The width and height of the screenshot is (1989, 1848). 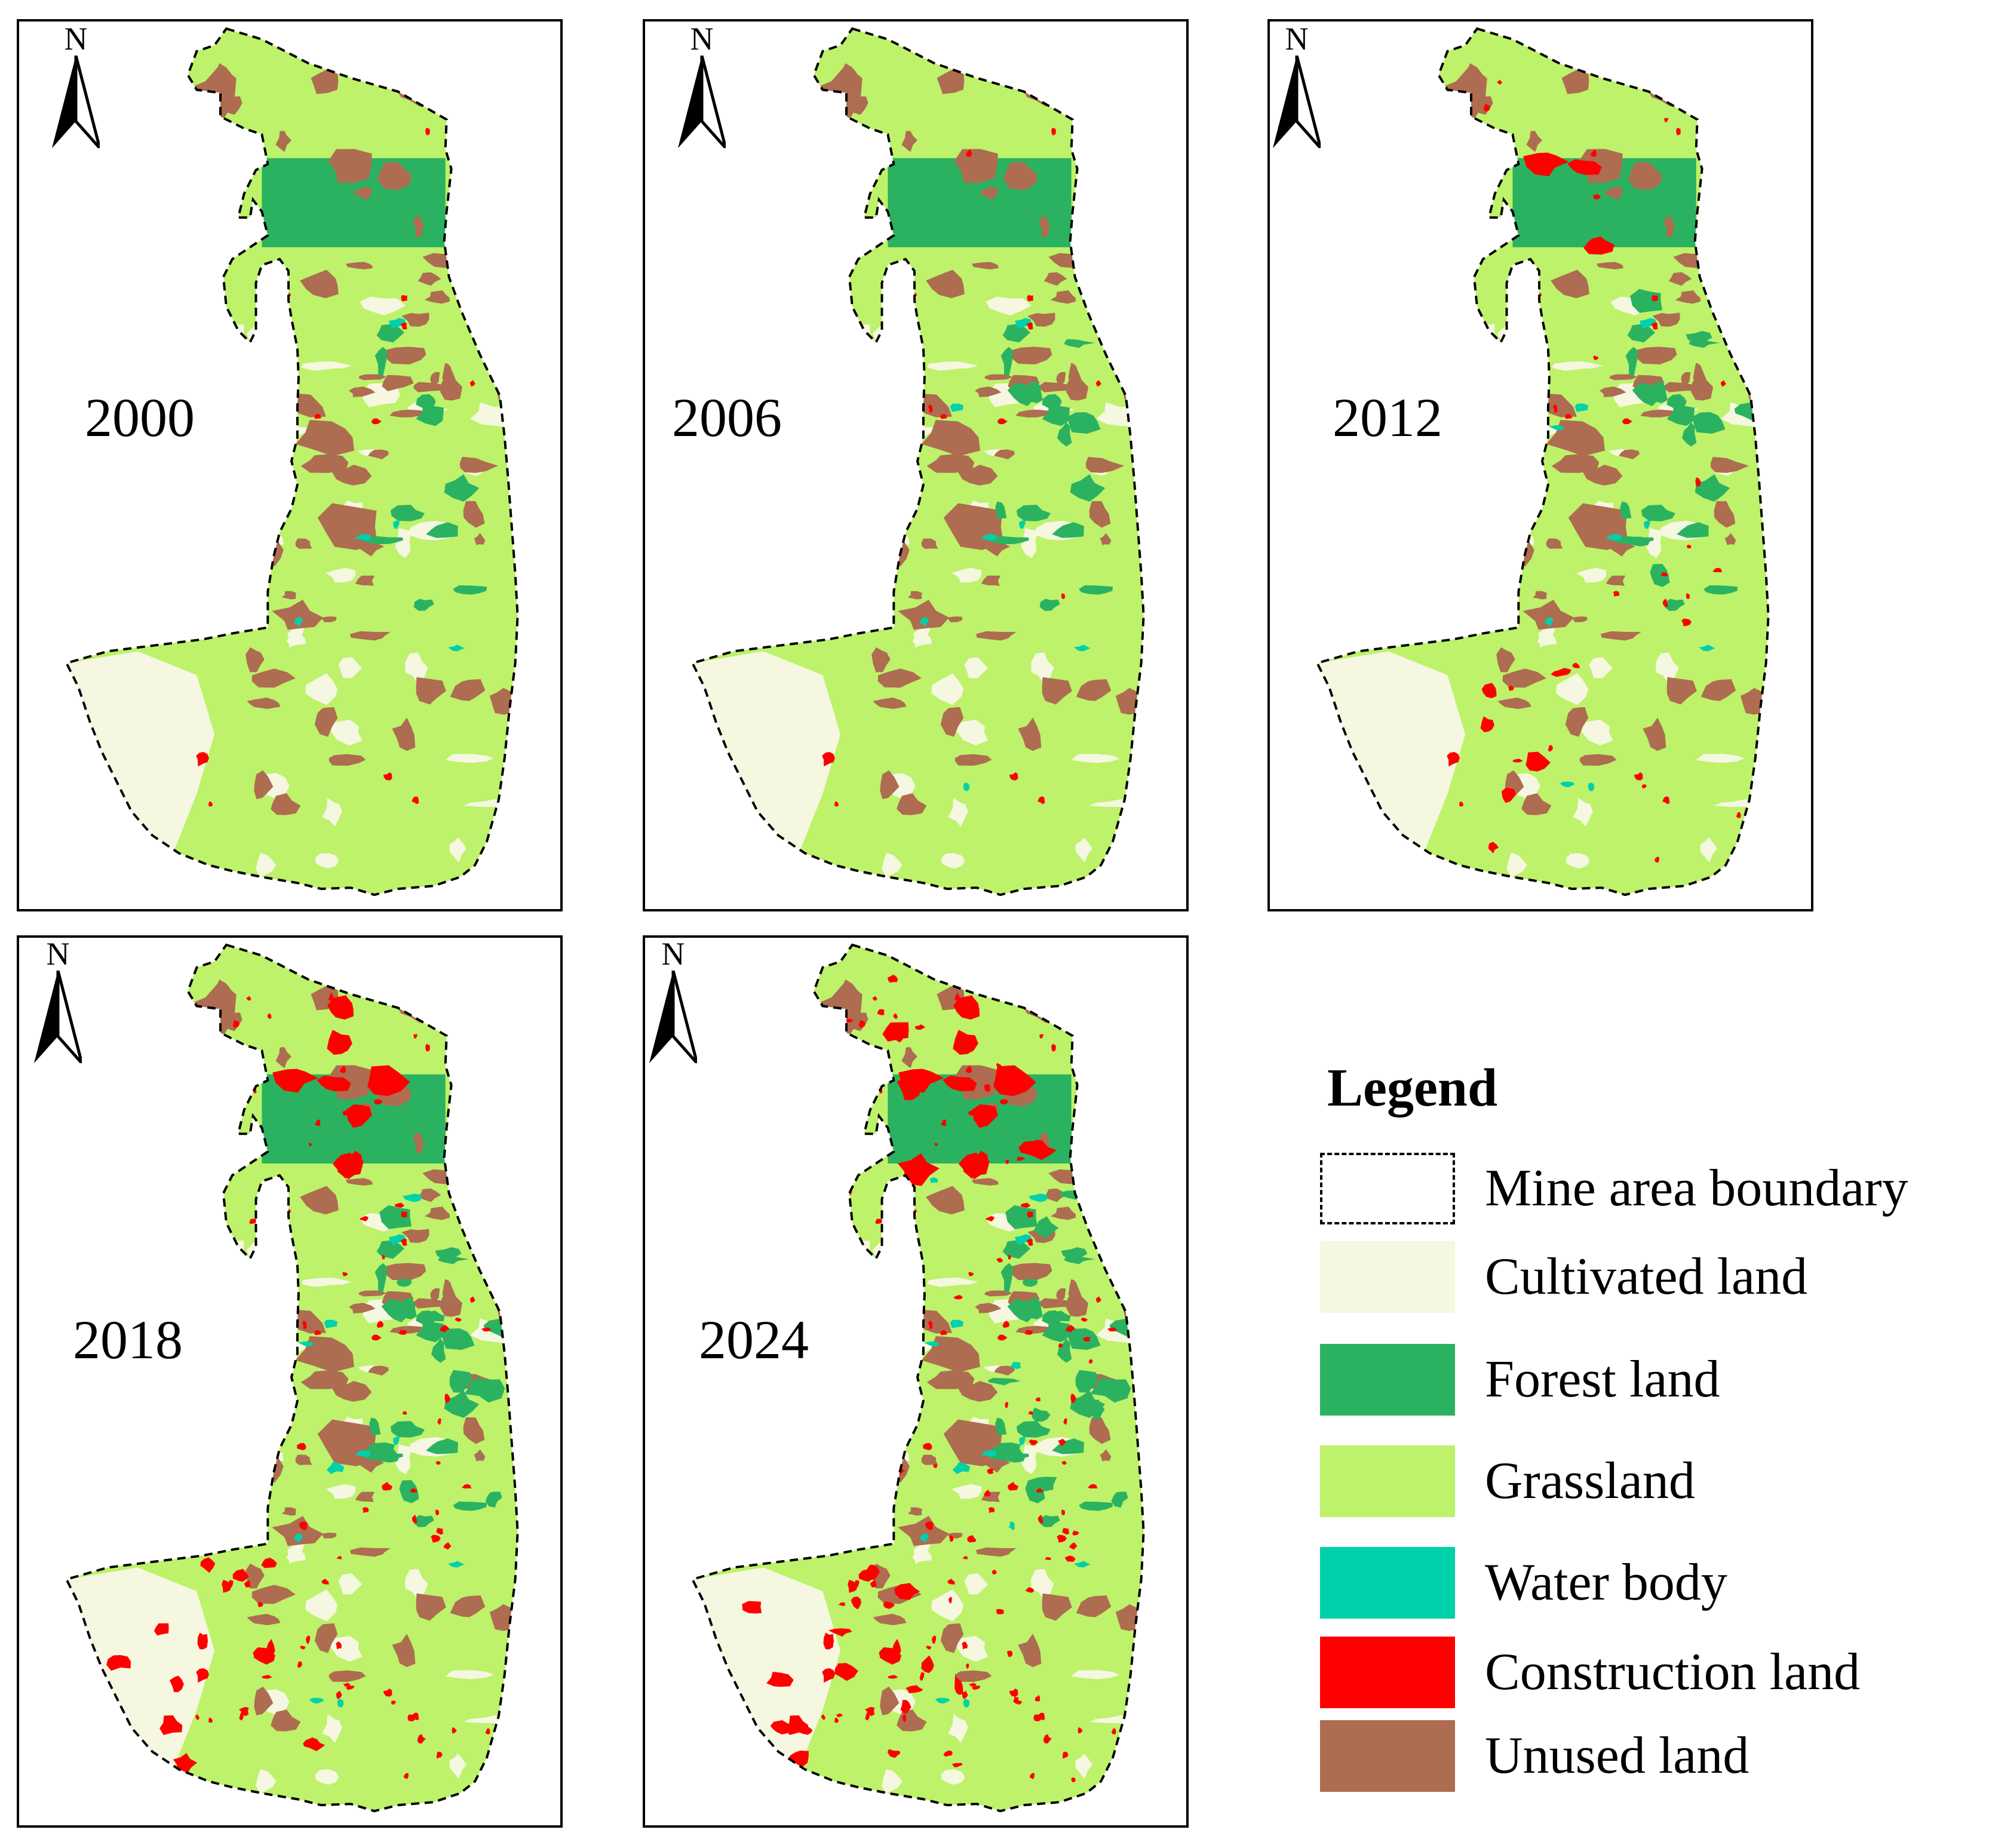 I want to click on map-panel-2024: N 2024, so click(x=916, y=1381).